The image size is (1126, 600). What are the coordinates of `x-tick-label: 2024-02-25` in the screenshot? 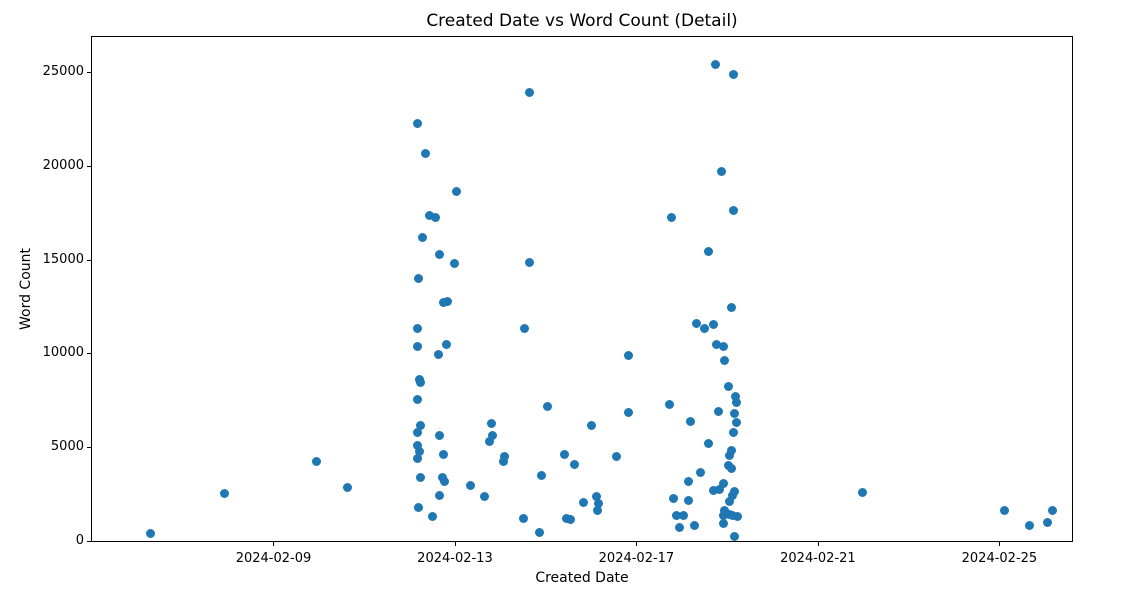 It's located at (999, 558).